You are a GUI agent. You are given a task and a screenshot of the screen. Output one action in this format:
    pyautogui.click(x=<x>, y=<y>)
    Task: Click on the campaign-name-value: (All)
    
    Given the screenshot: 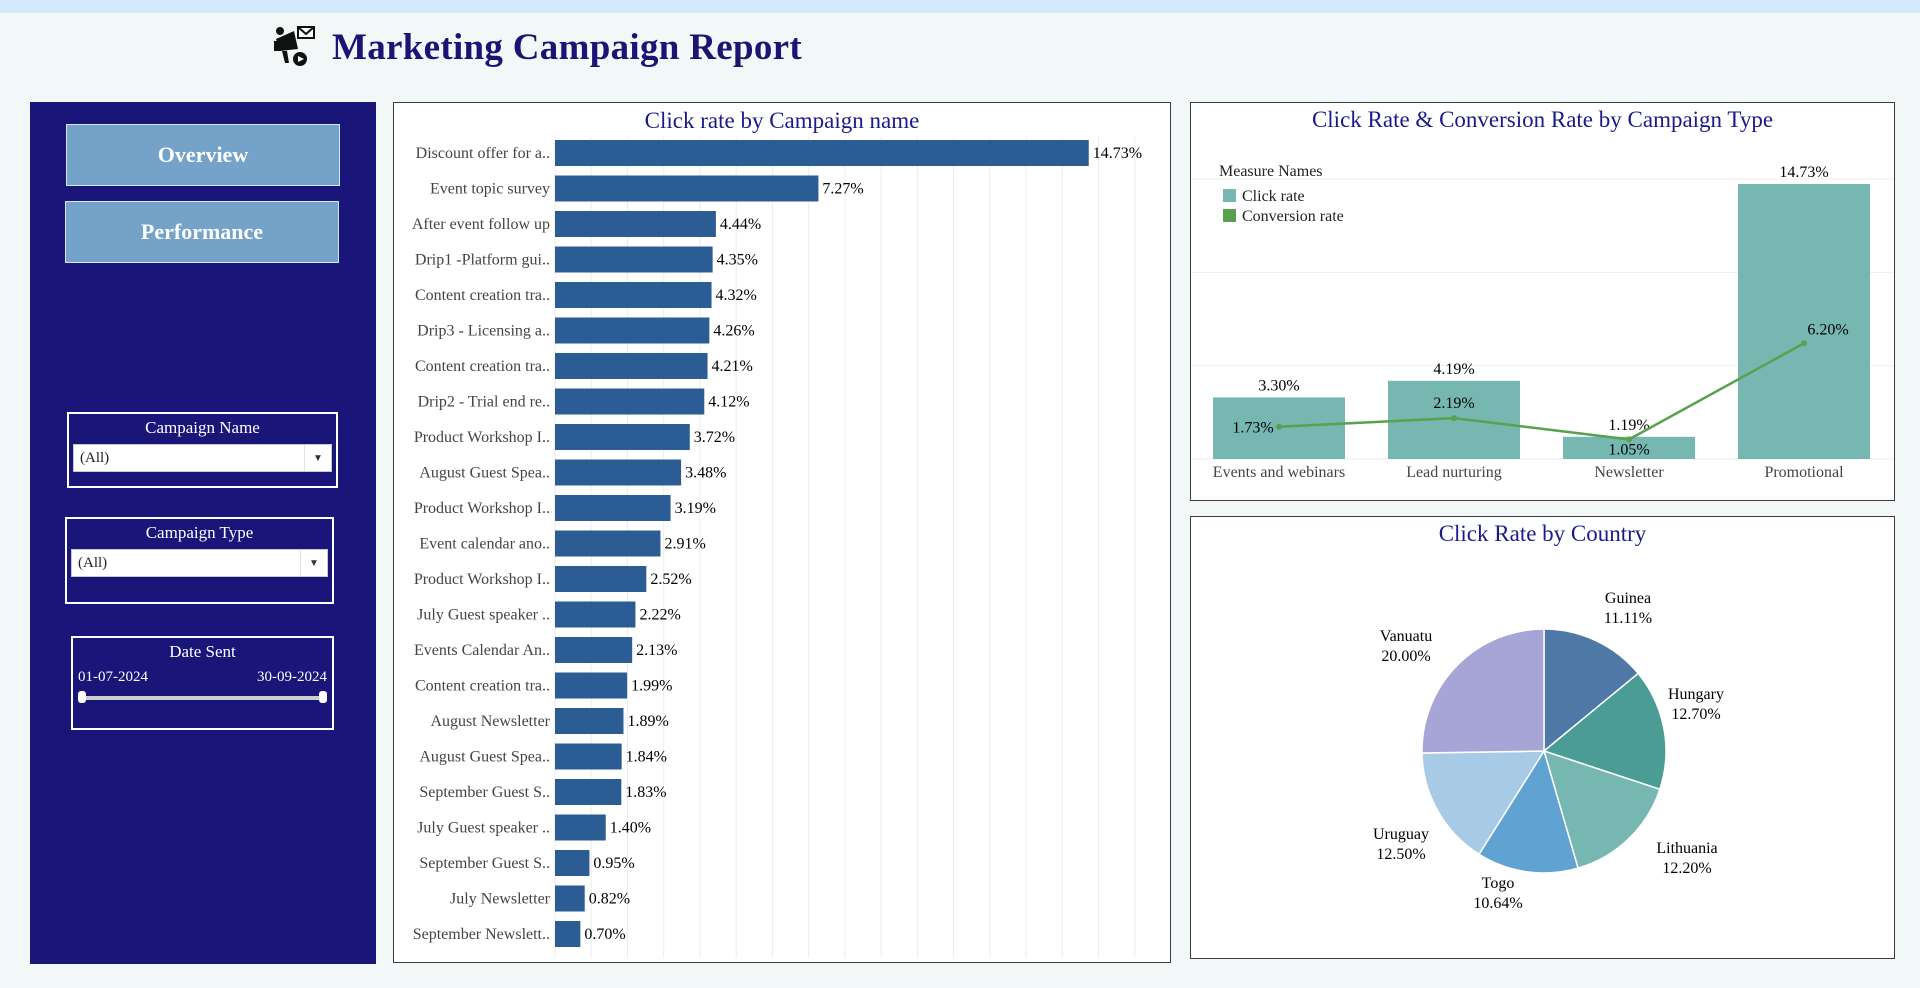 What is the action you would take?
    pyautogui.click(x=95, y=458)
    